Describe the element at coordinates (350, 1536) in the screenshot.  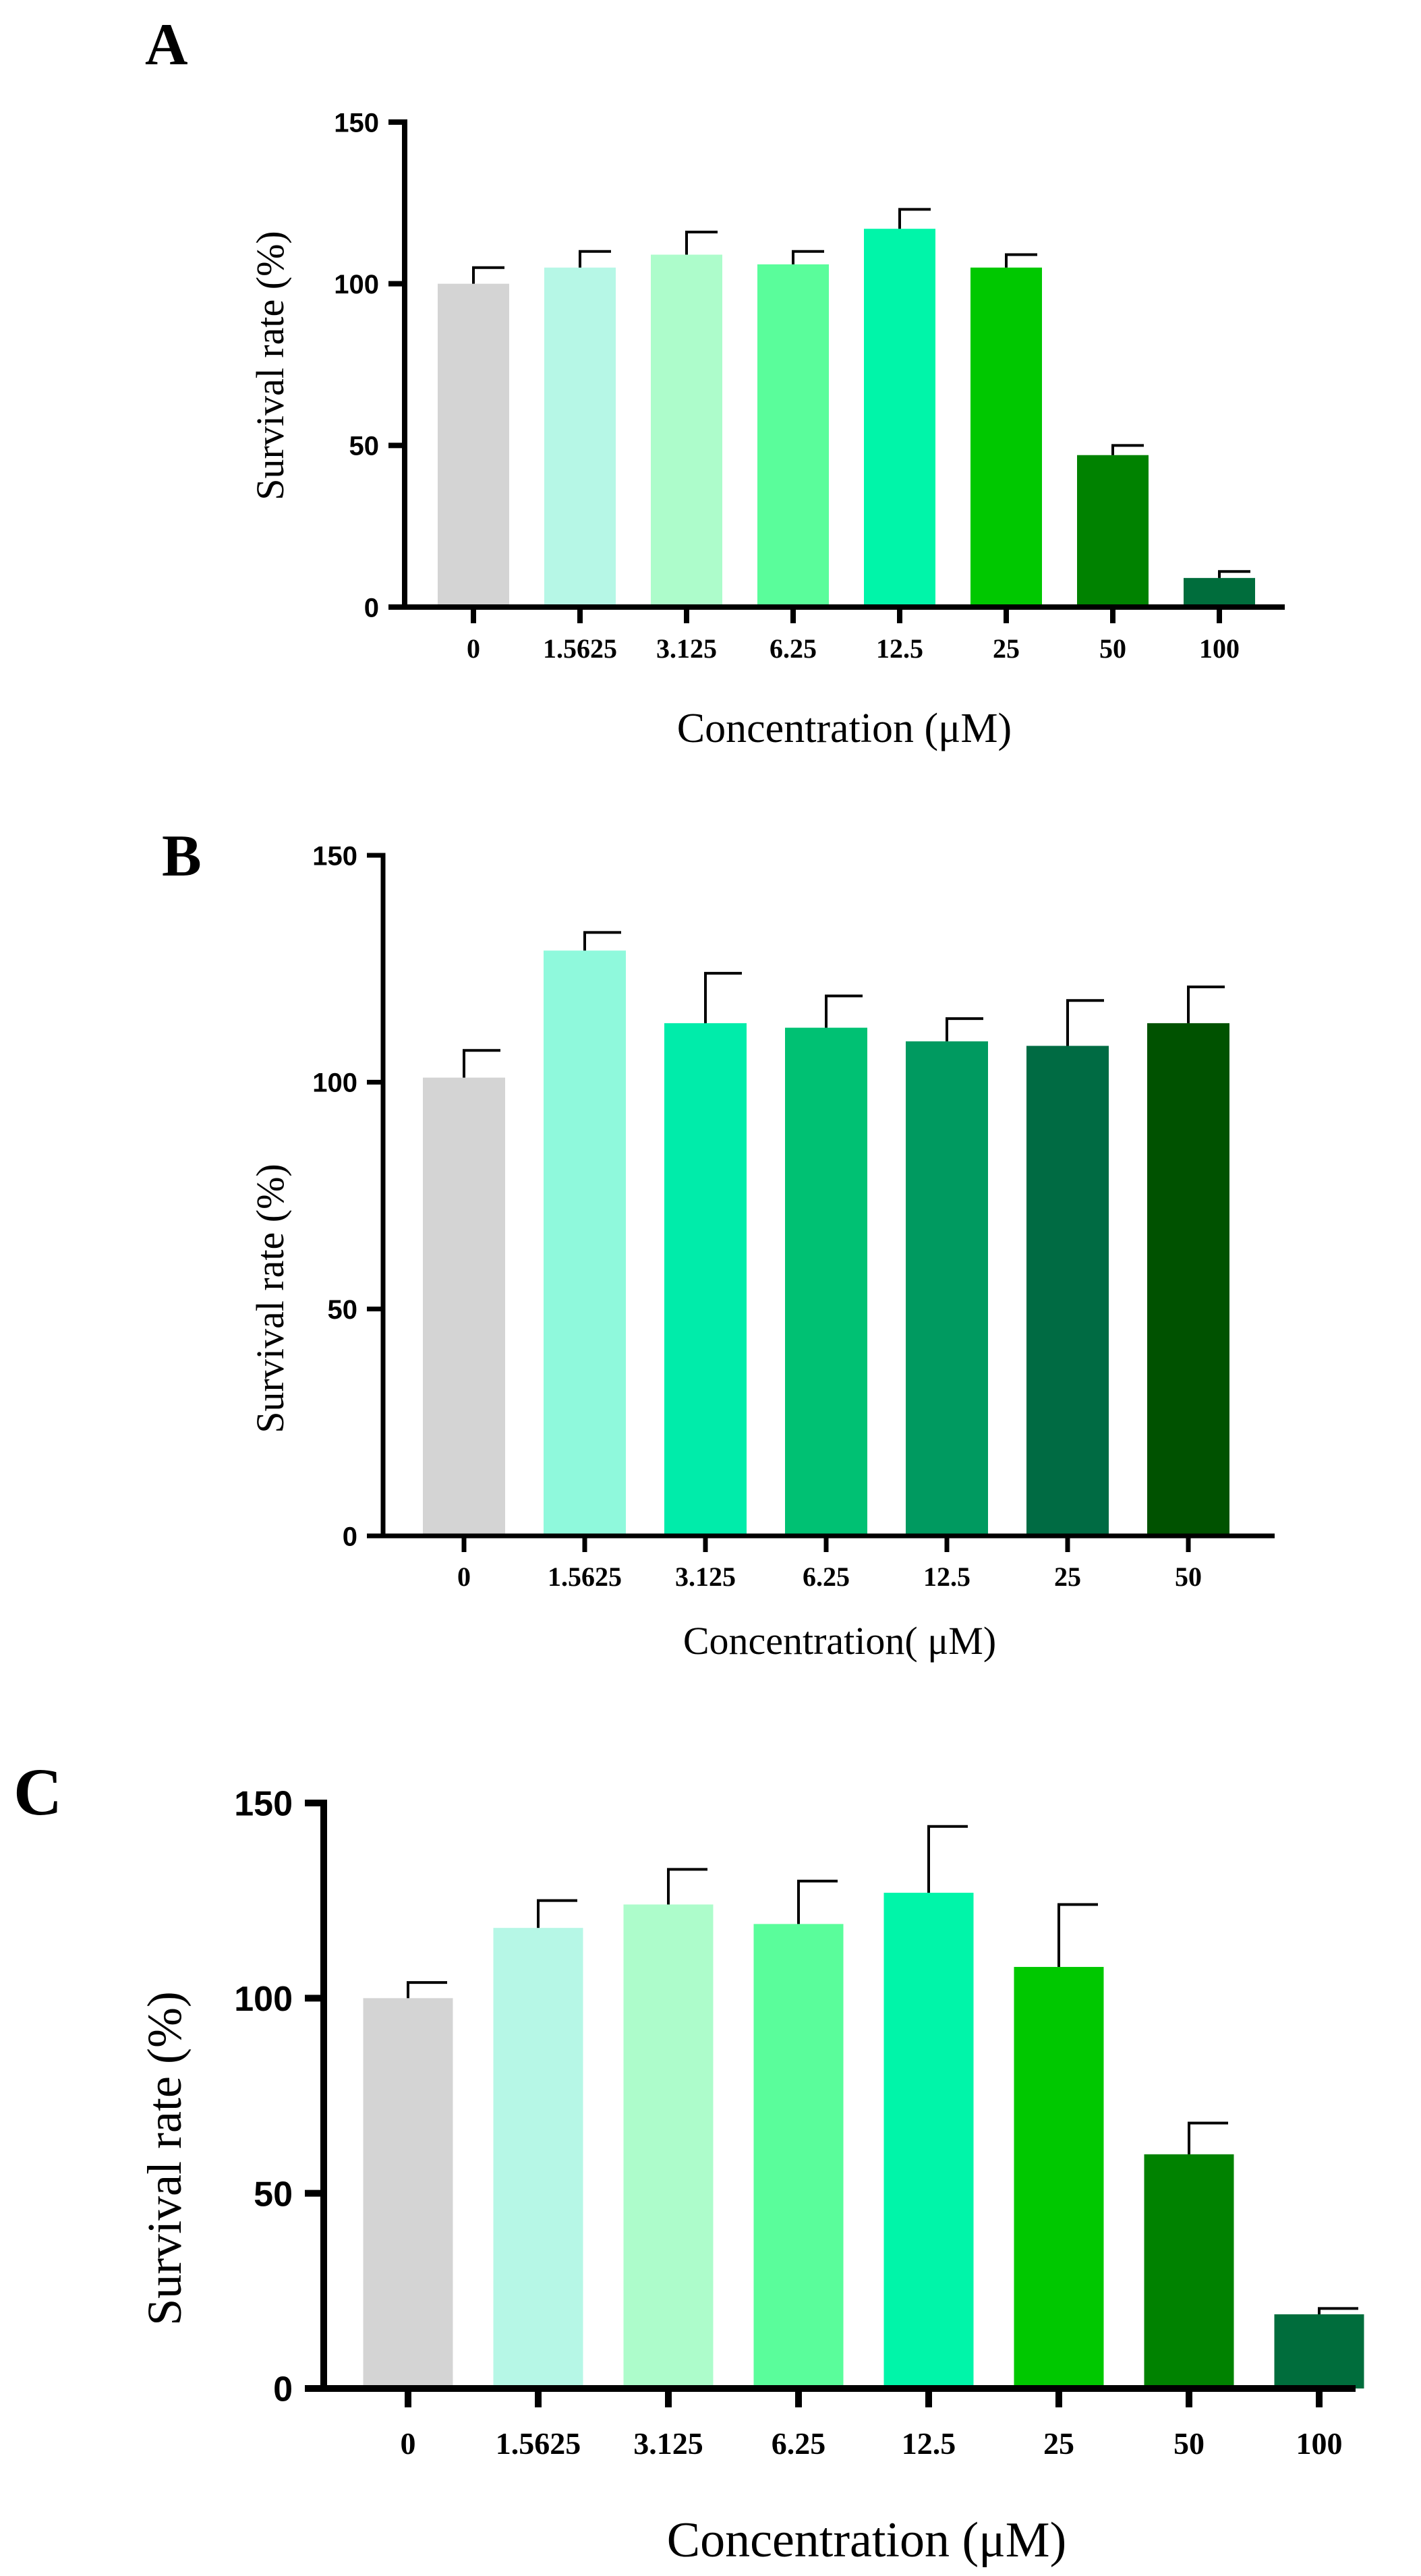
I see `panel-b-y-tick-label-0: 0` at that location.